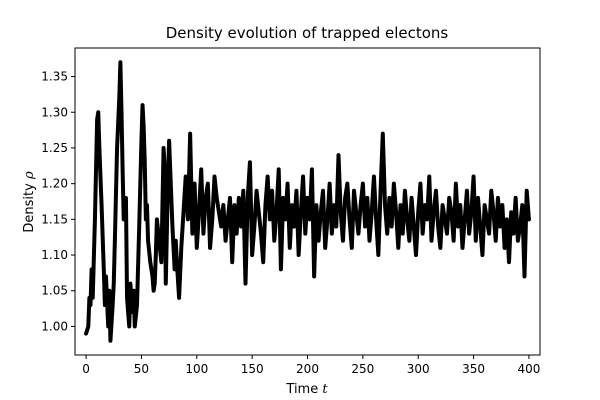  What do you see at coordinates (54, 112) in the screenshot?
I see `y-tick-label: 1.30` at bounding box center [54, 112].